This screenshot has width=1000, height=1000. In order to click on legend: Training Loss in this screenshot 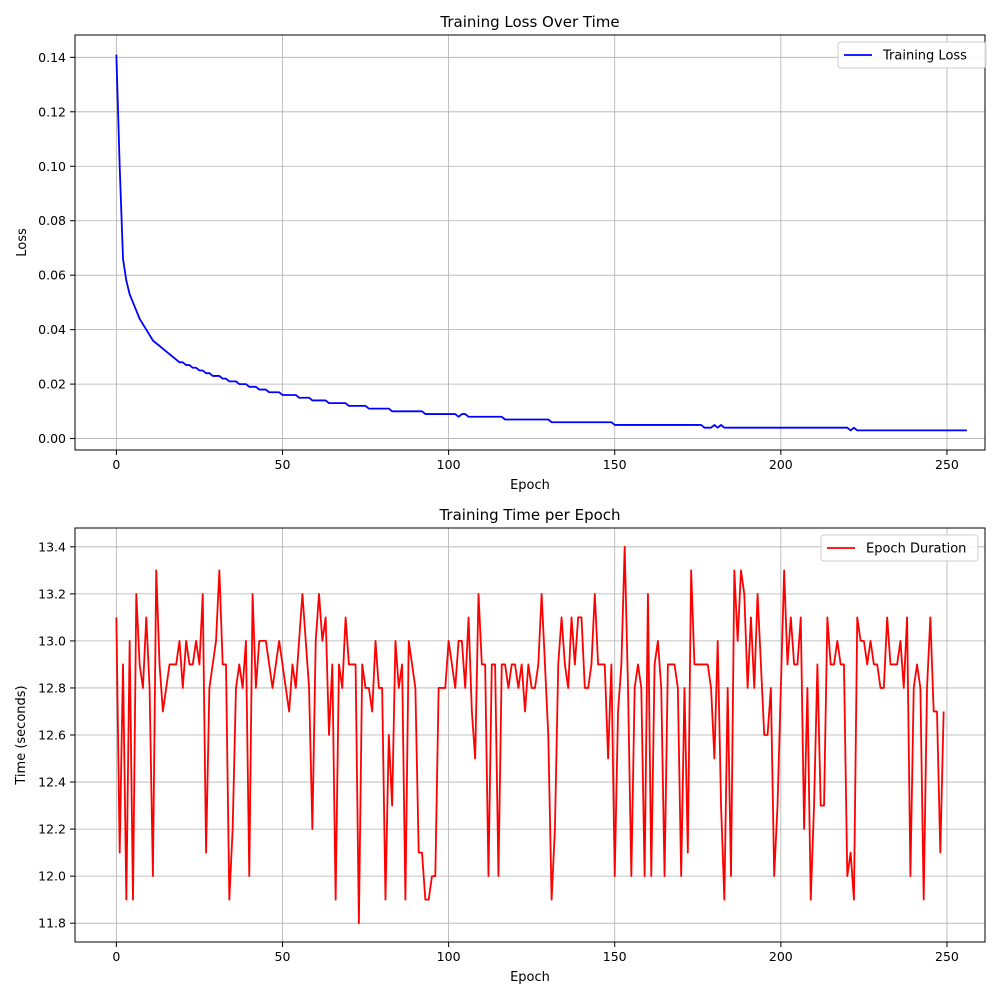, I will do `click(912, 55)`.